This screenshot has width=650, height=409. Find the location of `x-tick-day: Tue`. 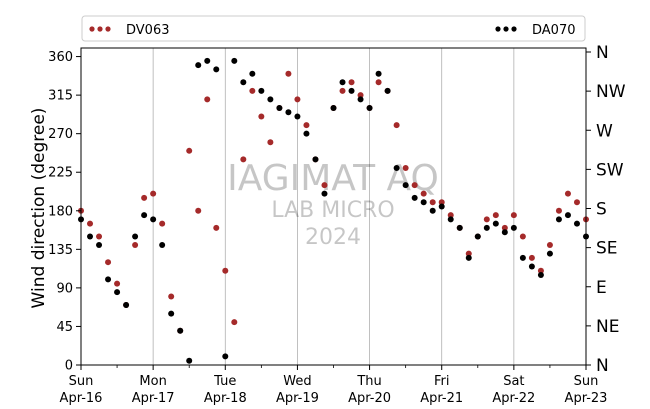

x-tick-day: Tue is located at coordinates (224, 381).